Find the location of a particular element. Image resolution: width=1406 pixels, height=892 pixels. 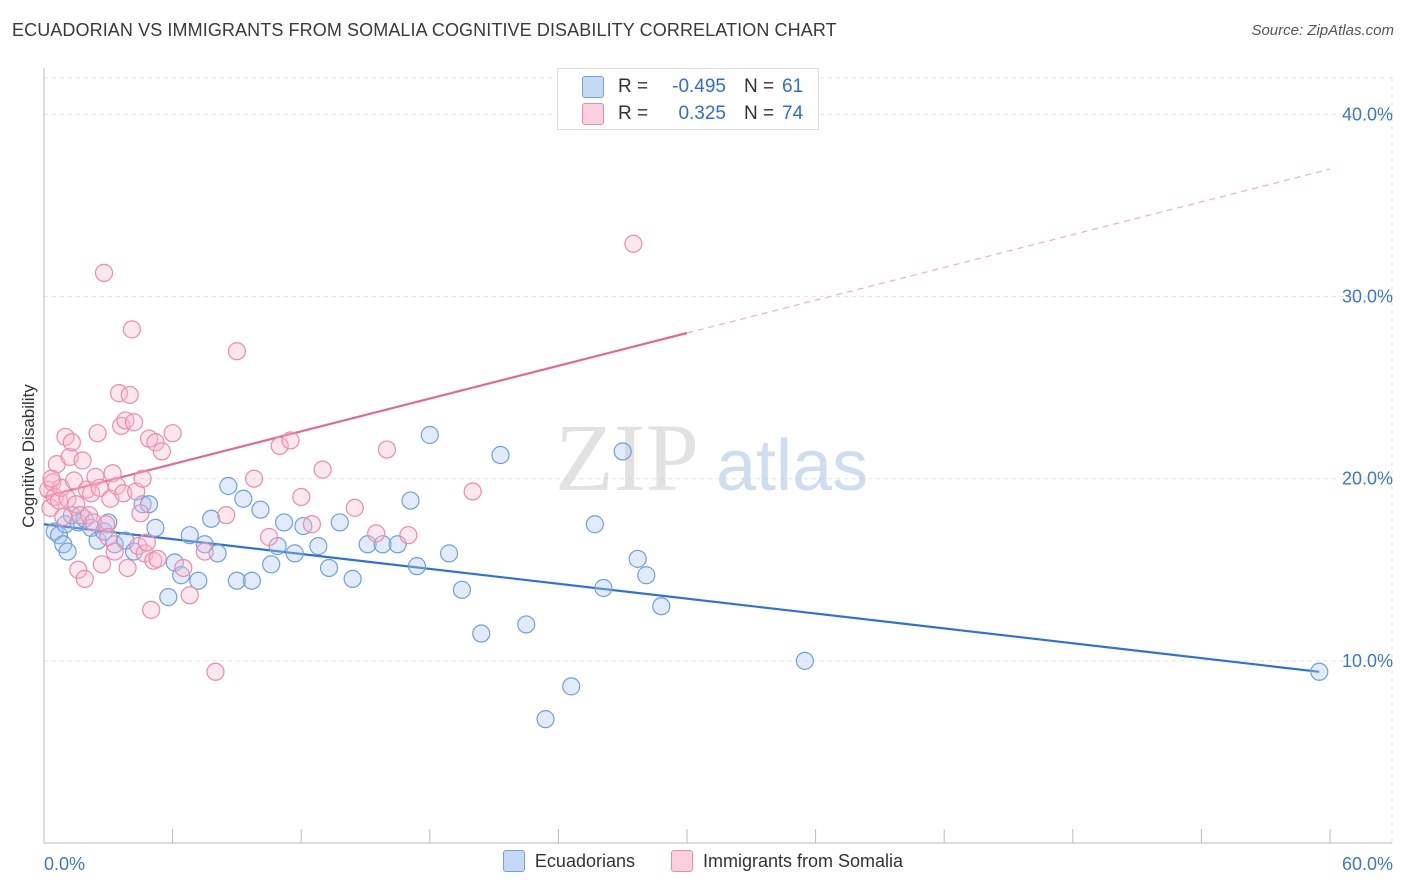

source-label: Source: ZipAtlas.com is located at coordinates (1322, 30).